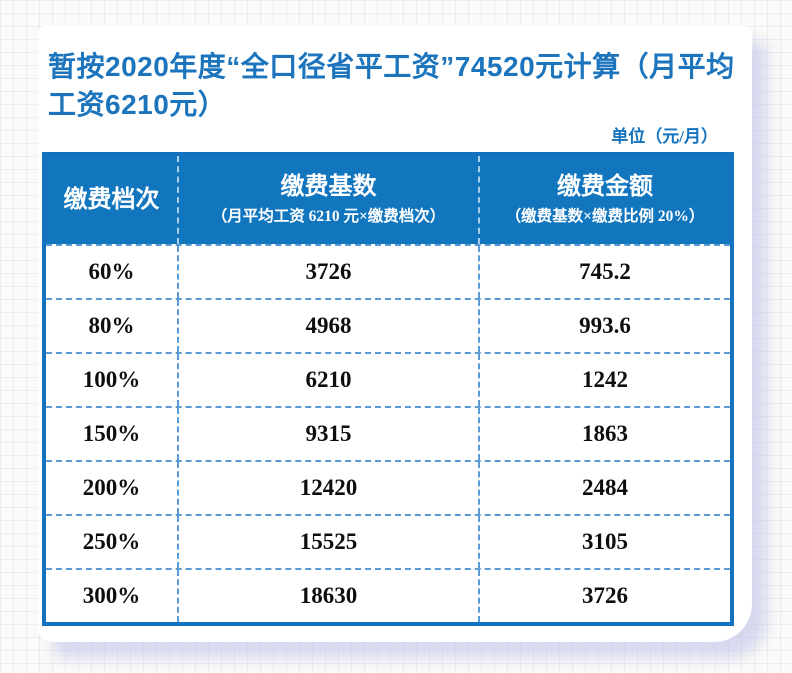 This screenshot has height=673, width=792. I want to click on header-cell-tier: 缴费档次, so click(111, 200).